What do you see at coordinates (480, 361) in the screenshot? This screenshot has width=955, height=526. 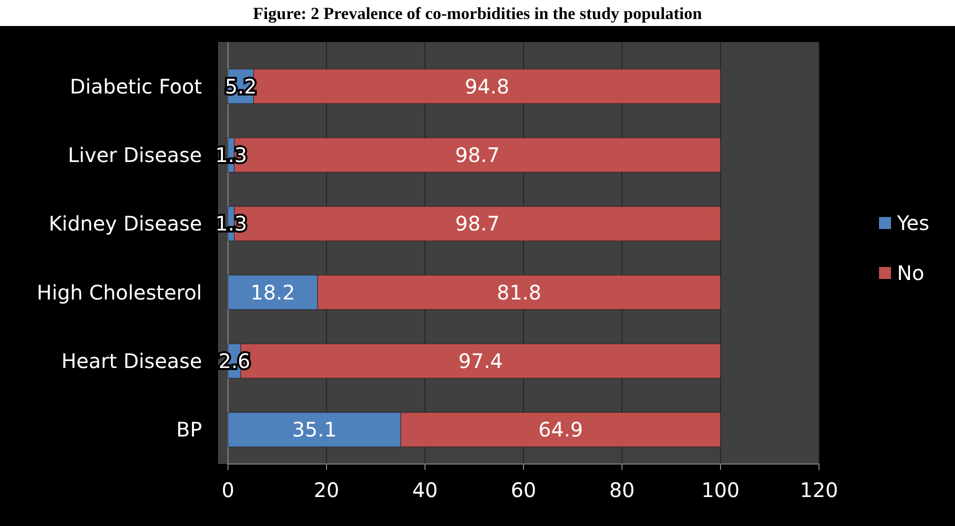 I see `data-label: 97.4` at bounding box center [480, 361].